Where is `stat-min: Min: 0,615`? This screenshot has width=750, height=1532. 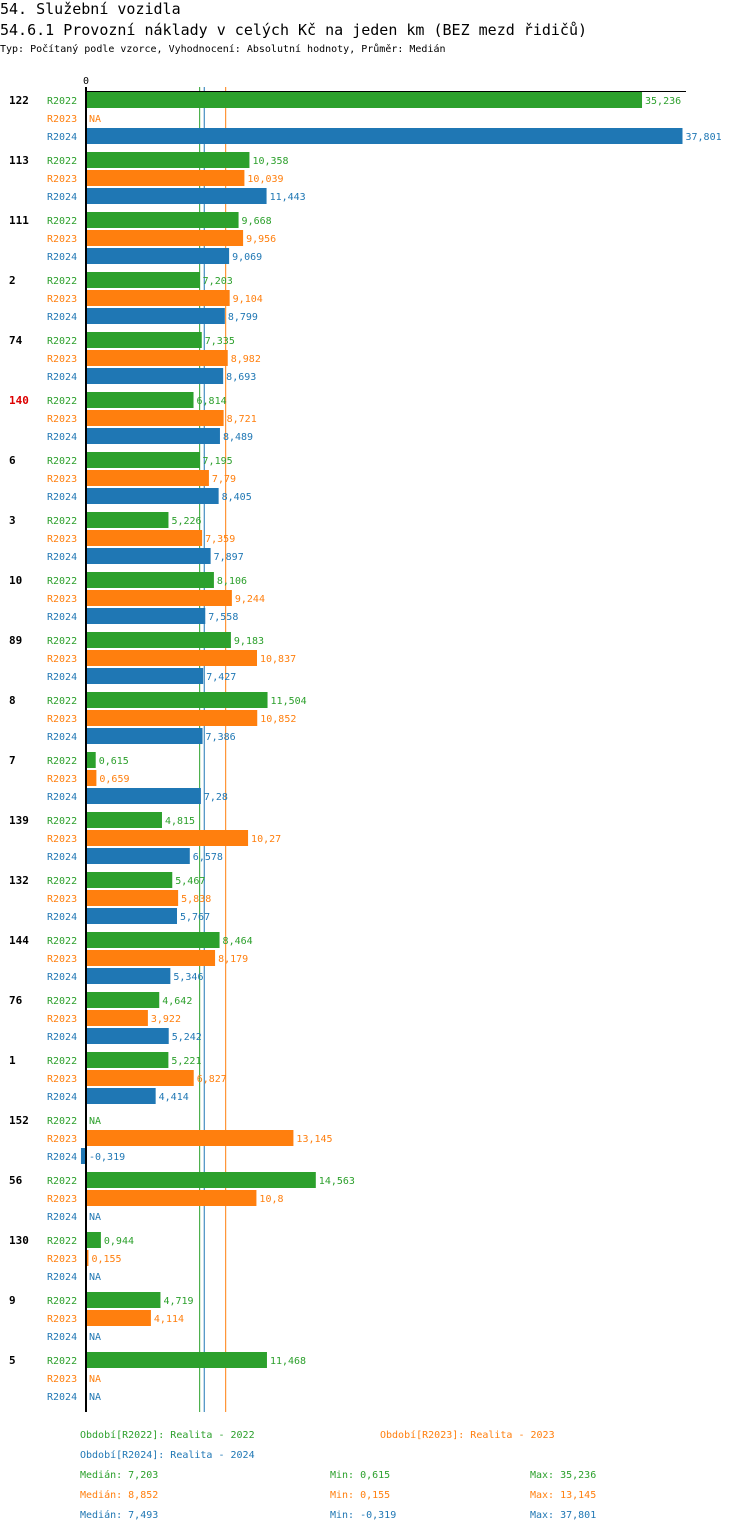 stat-min: Min: 0,615 is located at coordinates (360, 1475).